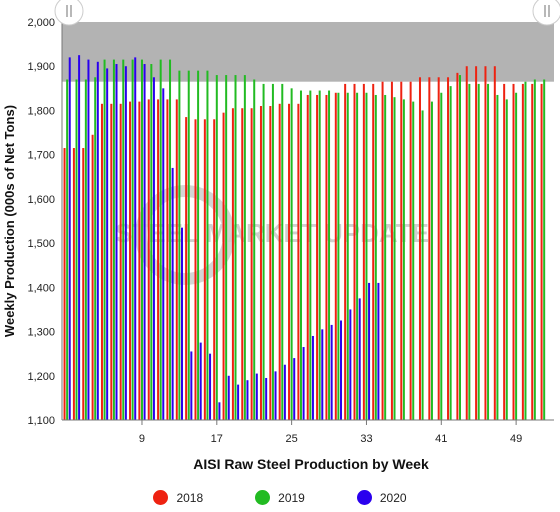 The image size is (560, 512). Describe the element at coordinates (381, 497) in the screenshot. I see `legend-item-2020: 2020` at that location.